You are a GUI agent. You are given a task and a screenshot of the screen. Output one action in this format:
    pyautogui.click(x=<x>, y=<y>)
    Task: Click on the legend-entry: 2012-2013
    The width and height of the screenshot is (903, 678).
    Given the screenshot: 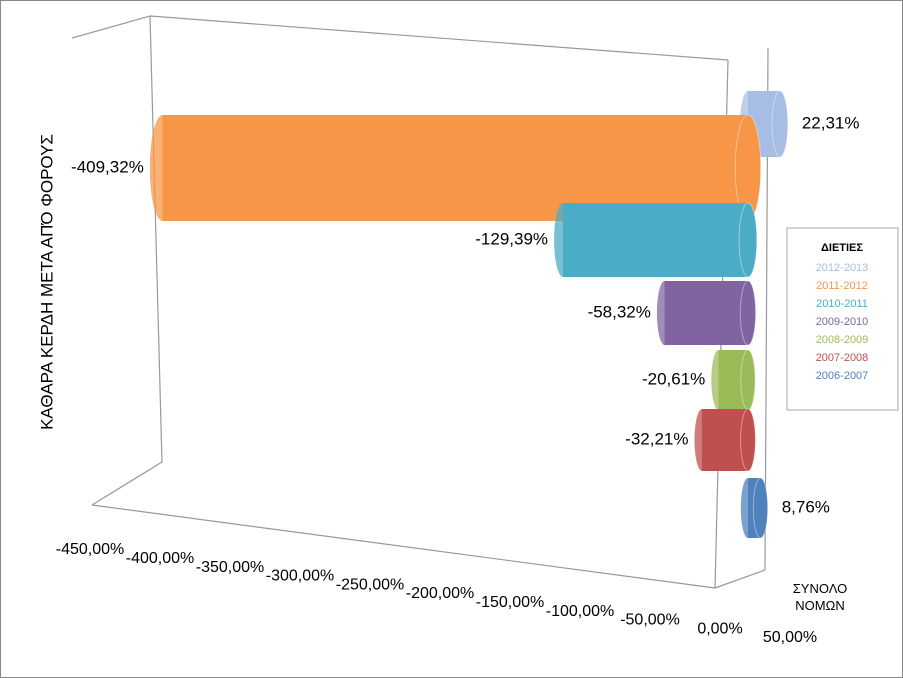 What is the action you would take?
    pyautogui.click(x=842, y=268)
    